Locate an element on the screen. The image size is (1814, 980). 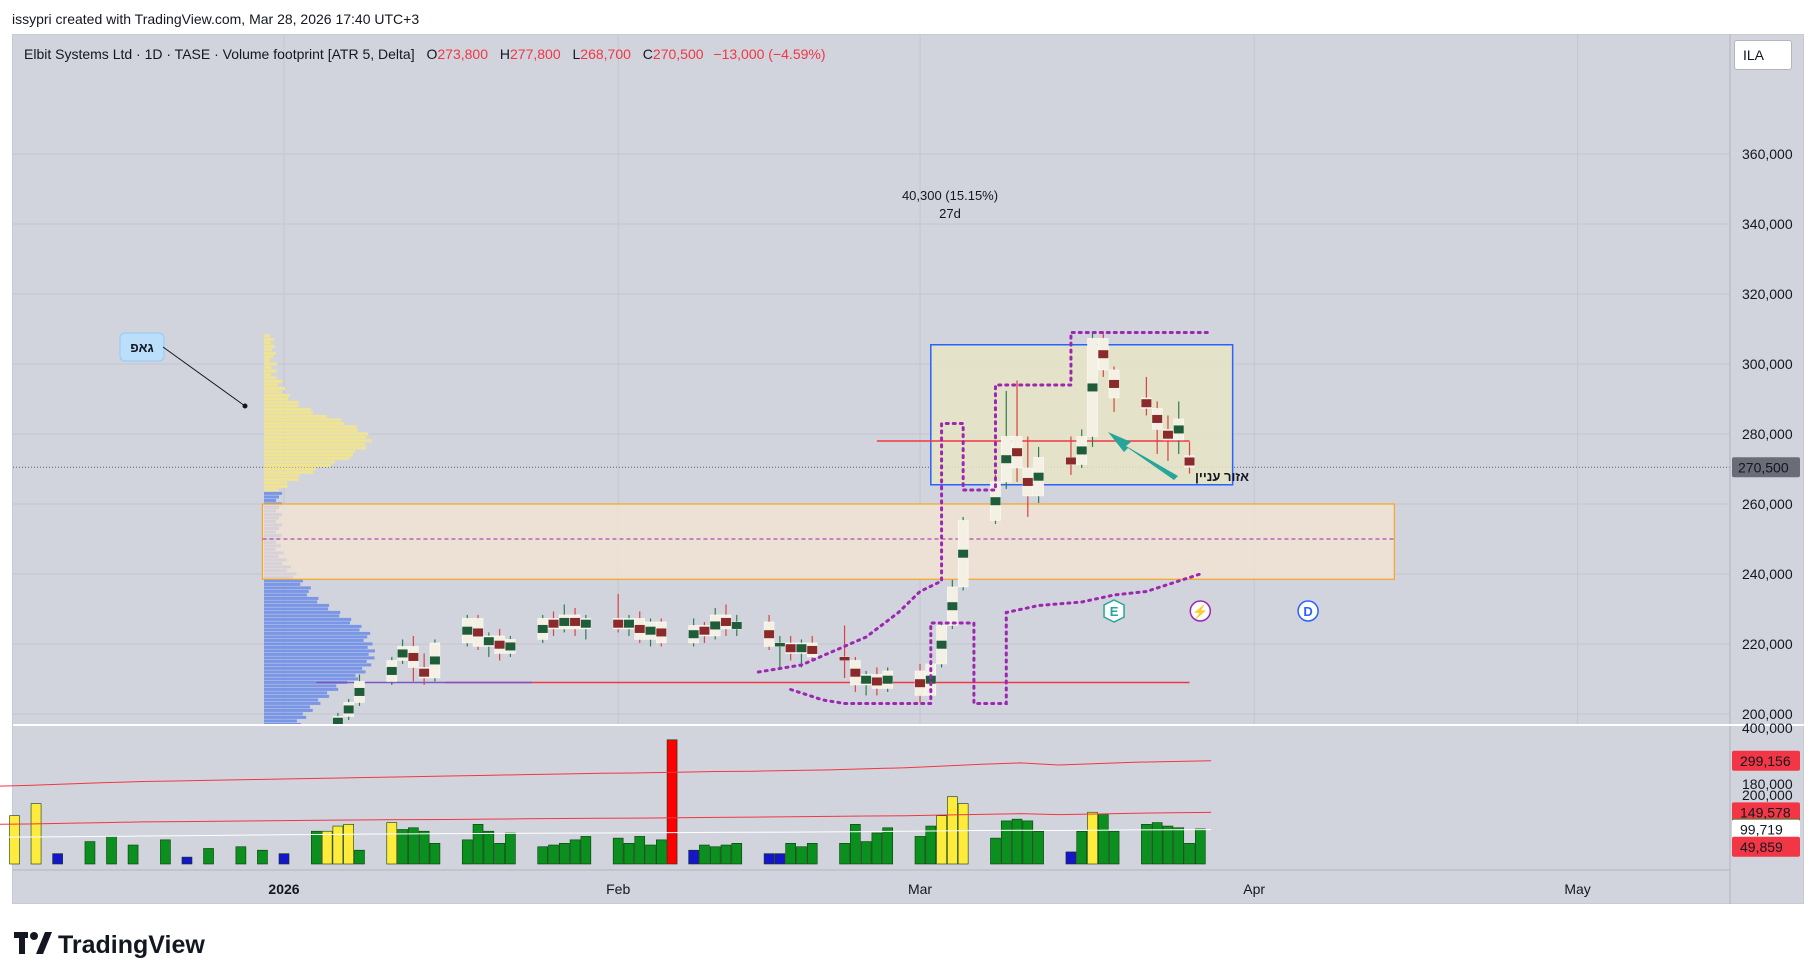
open-value: 273,800 is located at coordinates (462, 54).